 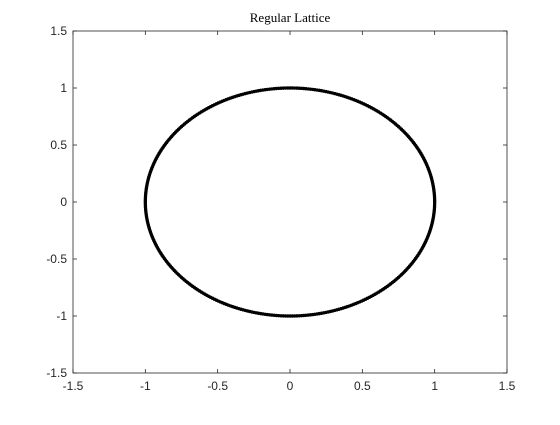 What do you see at coordinates (61, 316) in the screenshot?
I see `y-tick-label: -1` at bounding box center [61, 316].